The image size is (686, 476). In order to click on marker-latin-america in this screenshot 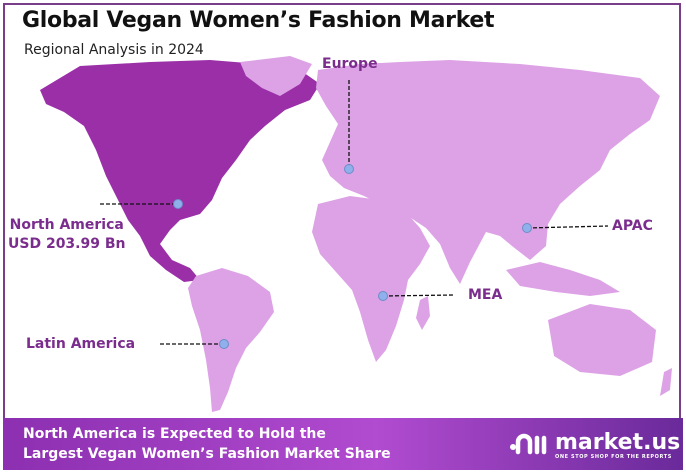, I will do `click(224, 344)`.